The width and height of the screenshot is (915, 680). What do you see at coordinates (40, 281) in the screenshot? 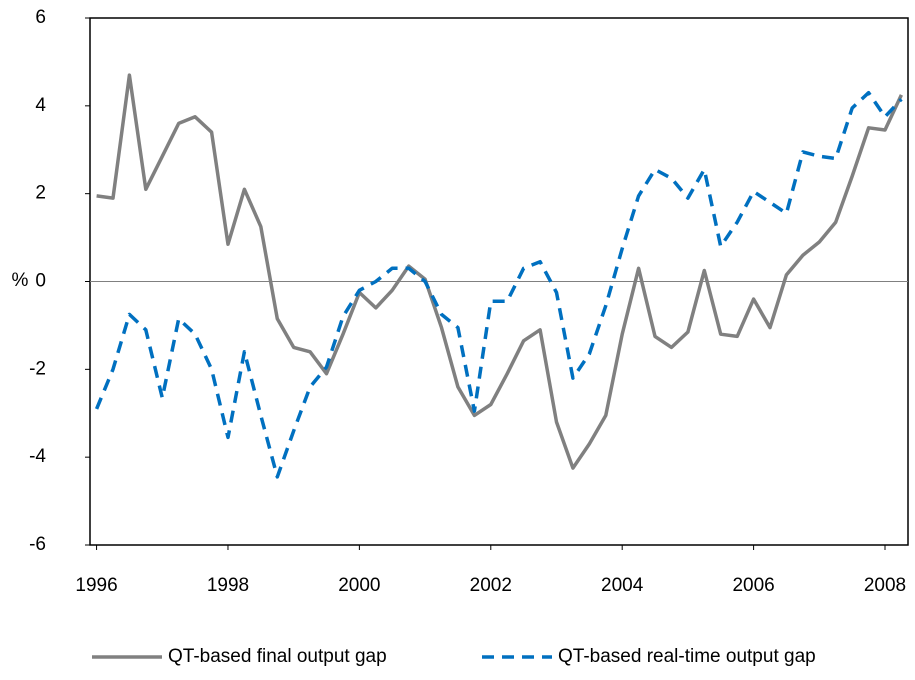
I see `y-tick-label: 0` at bounding box center [40, 281].